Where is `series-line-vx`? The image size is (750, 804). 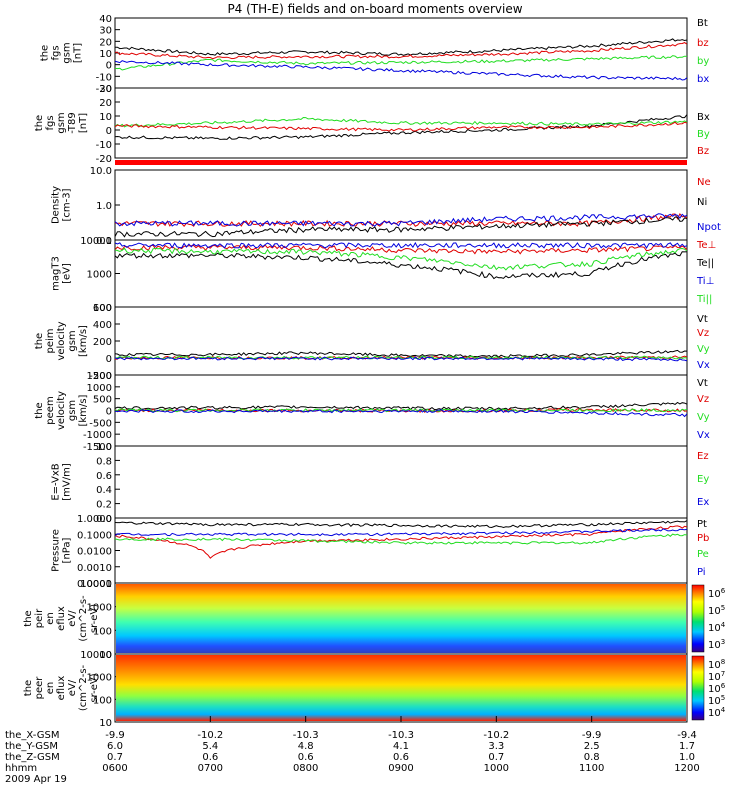 series-line-vx is located at coordinates (401, 359).